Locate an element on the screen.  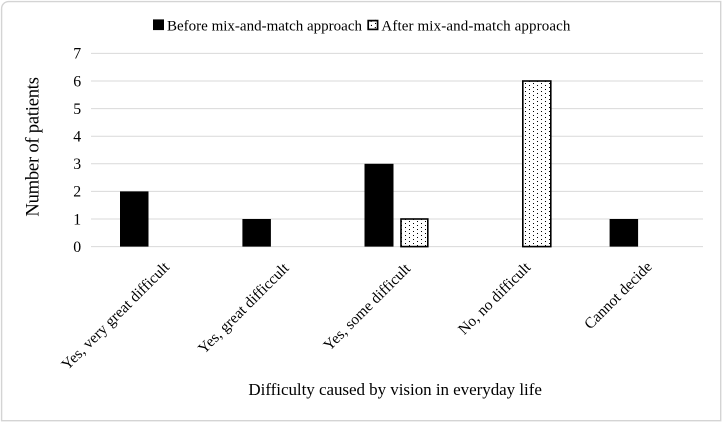
svg-text: 3 is located at coordinates (77, 164).